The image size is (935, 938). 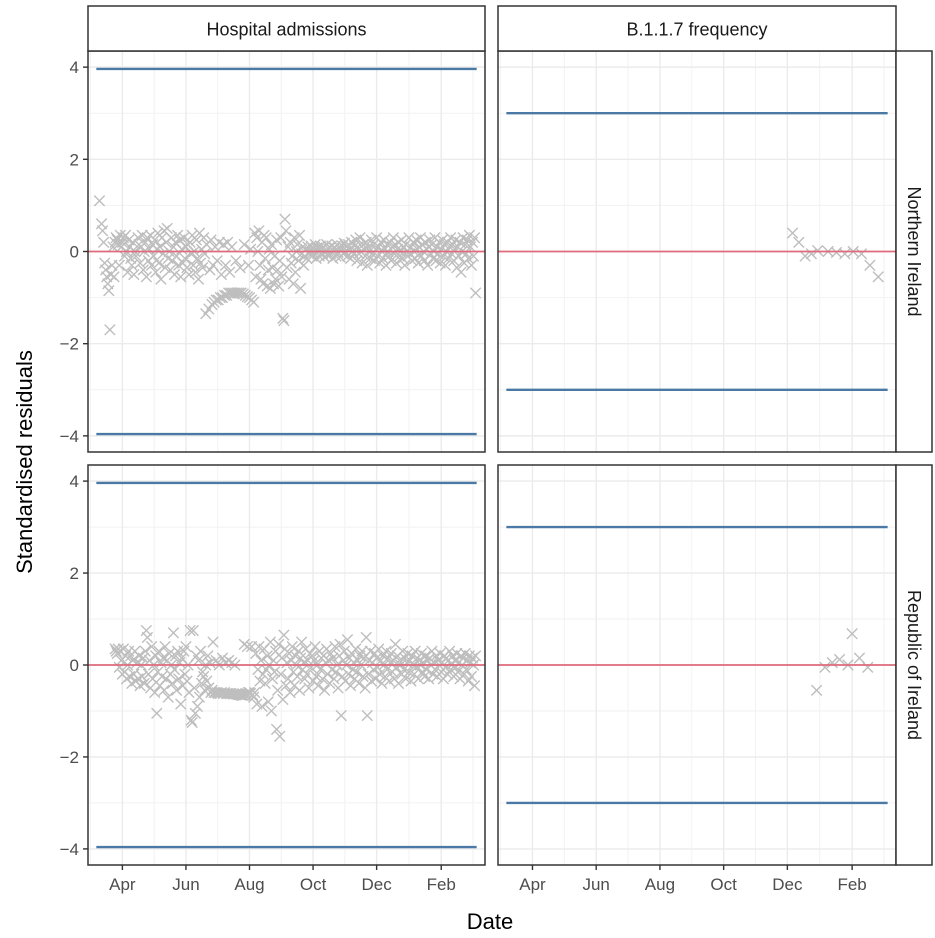 I want to click on x-tick-label: Feb, so click(x=851, y=884).